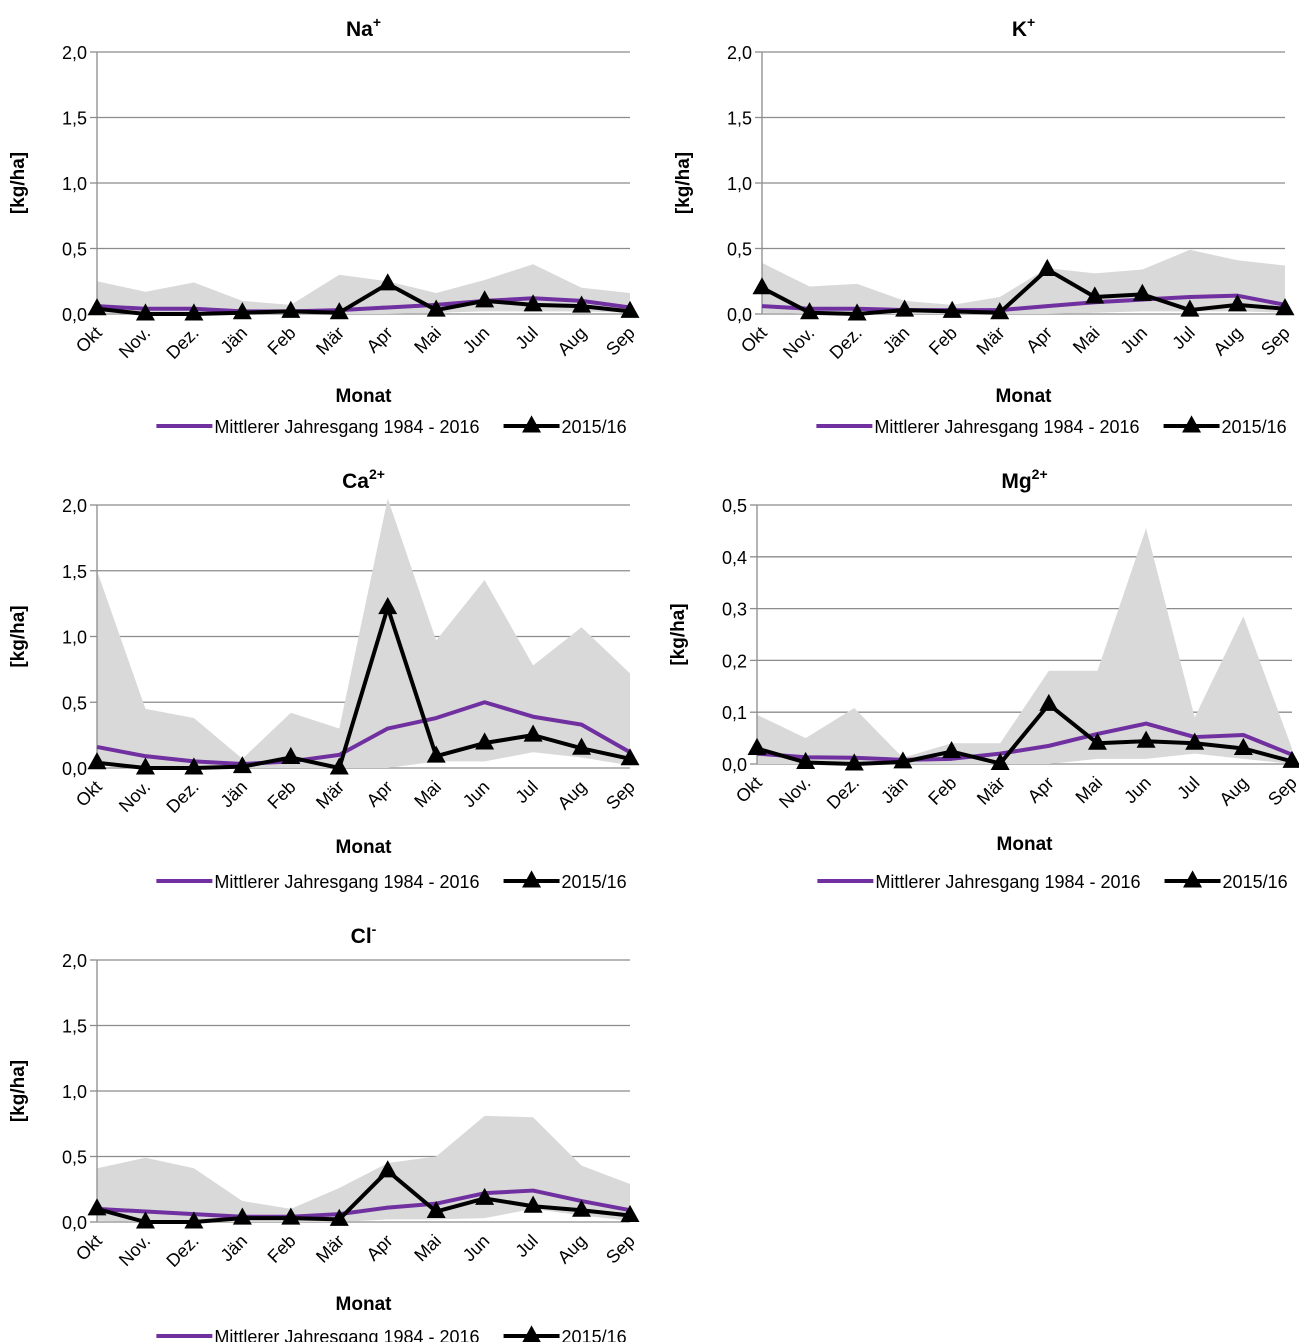 The image size is (1299, 1342). I want to click on chart-title: Mg2+, so click(1024, 479).